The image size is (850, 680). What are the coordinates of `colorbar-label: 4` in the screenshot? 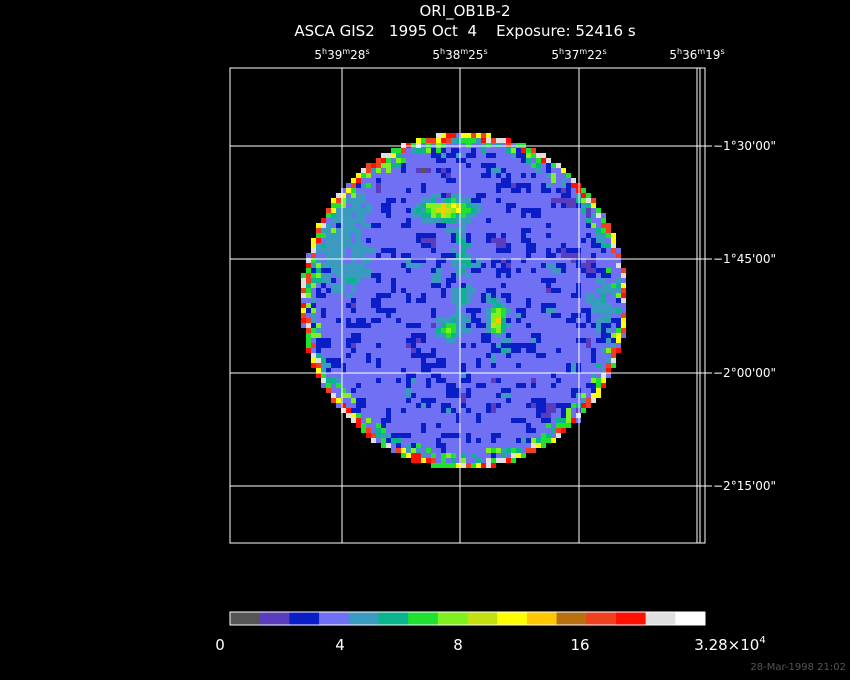 It's located at (340, 645).